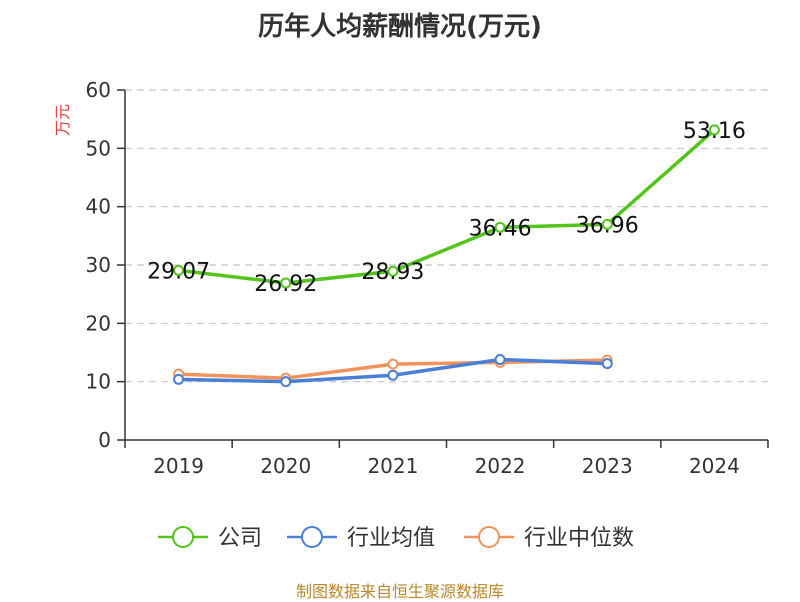 This screenshot has height=602, width=800. I want to click on data-label: 36.96, so click(607, 225).